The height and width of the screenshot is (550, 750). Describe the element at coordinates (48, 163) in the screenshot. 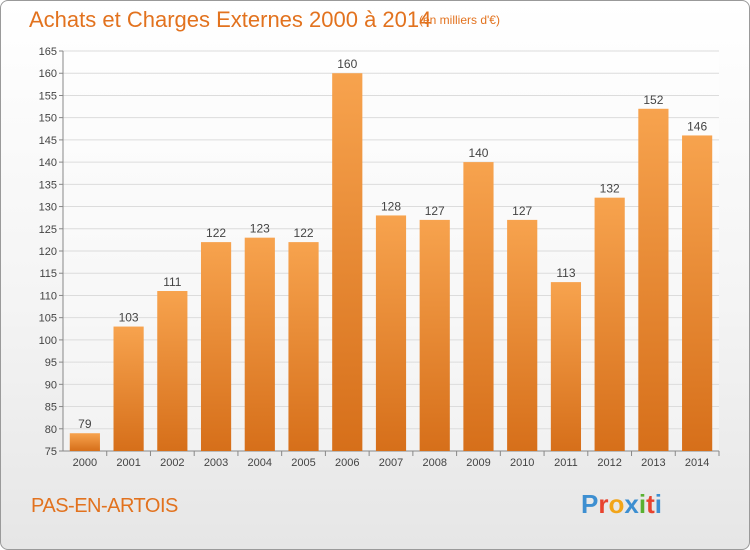

I see `y-tick-label: 140` at that location.